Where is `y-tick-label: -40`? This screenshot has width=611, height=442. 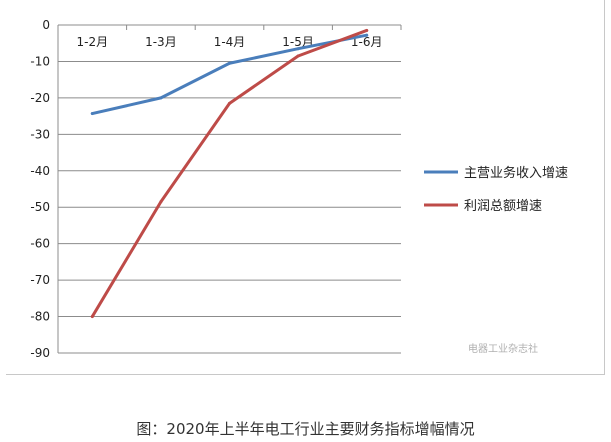 y-tick-label: -40 is located at coordinates (40, 171).